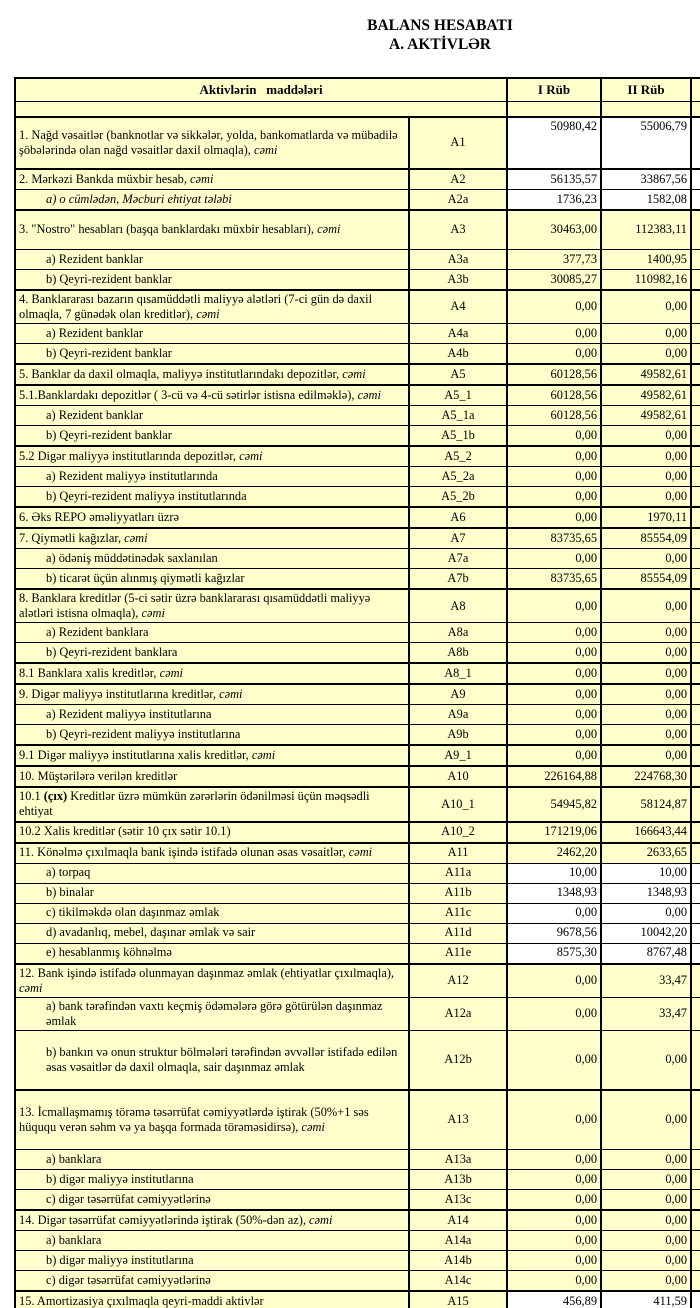  What do you see at coordinates (554, 933) in the screenshot?
I see `value-q1: 9678,56` at bounding box center [554, 933].